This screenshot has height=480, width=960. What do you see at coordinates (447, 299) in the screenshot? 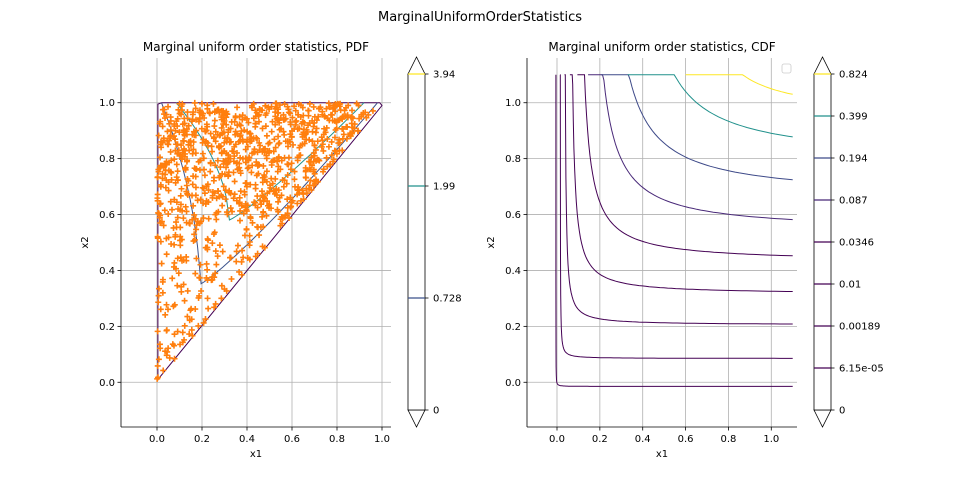
I see `colorbar-tick-label: 0.728` at bounding box center [447, 299].